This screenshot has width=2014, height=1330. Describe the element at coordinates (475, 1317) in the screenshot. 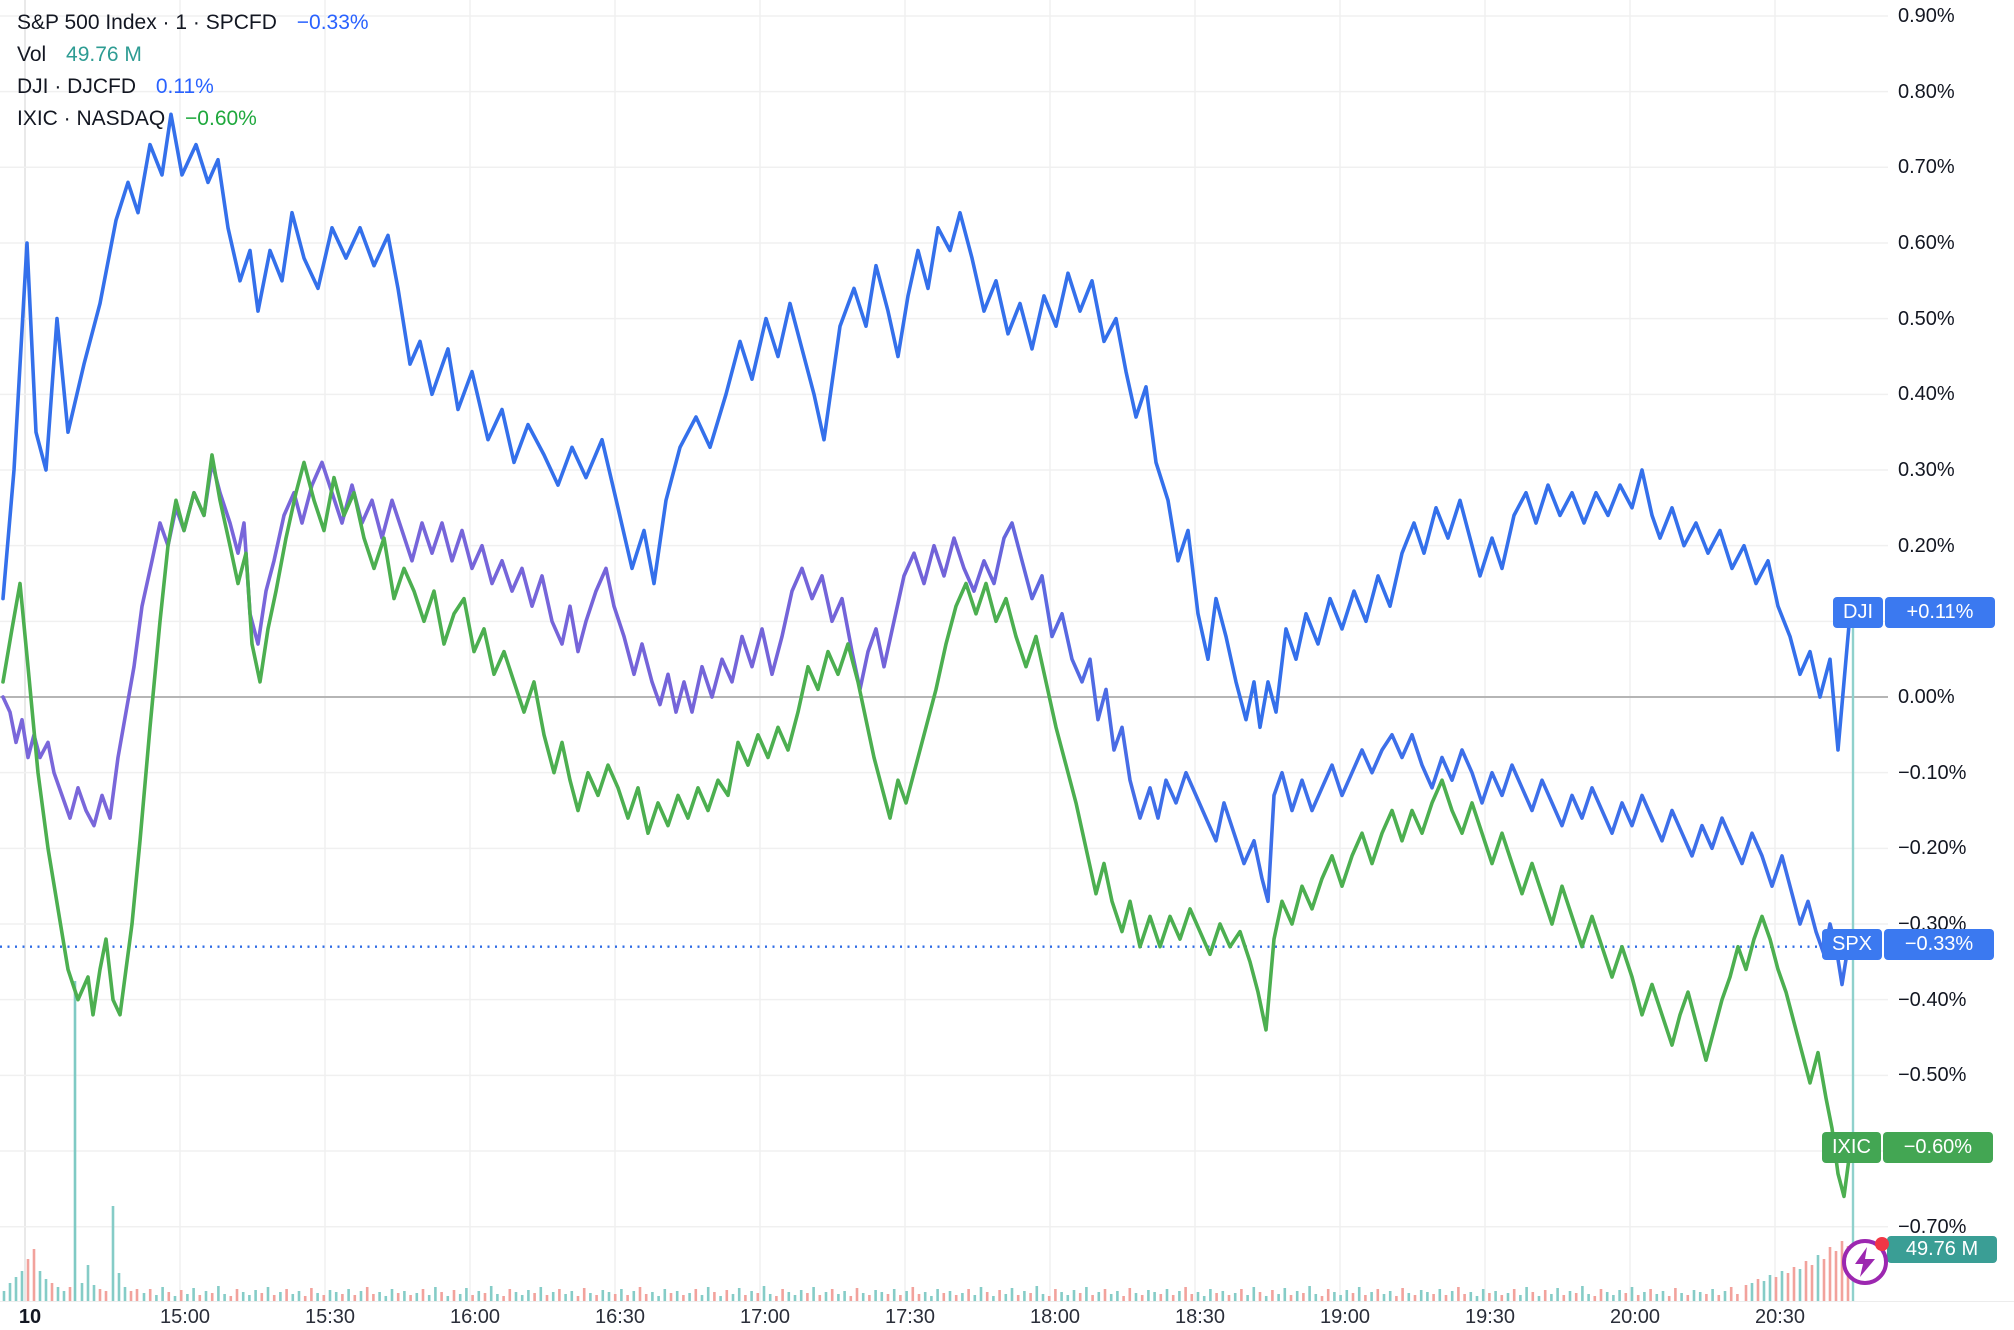

I see `time-tick-label: 16:00` at that location.